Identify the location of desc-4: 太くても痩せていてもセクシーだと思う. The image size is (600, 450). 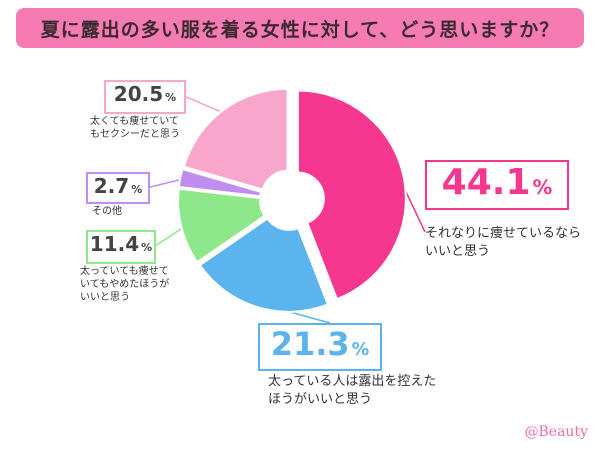
(135, 128).